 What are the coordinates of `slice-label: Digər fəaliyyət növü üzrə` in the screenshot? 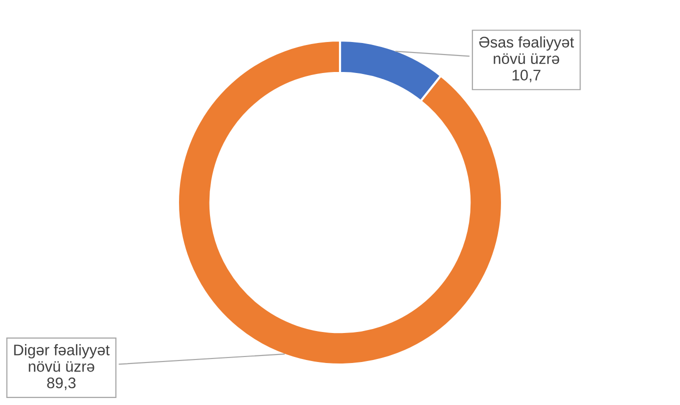 It's located at (62, 358).